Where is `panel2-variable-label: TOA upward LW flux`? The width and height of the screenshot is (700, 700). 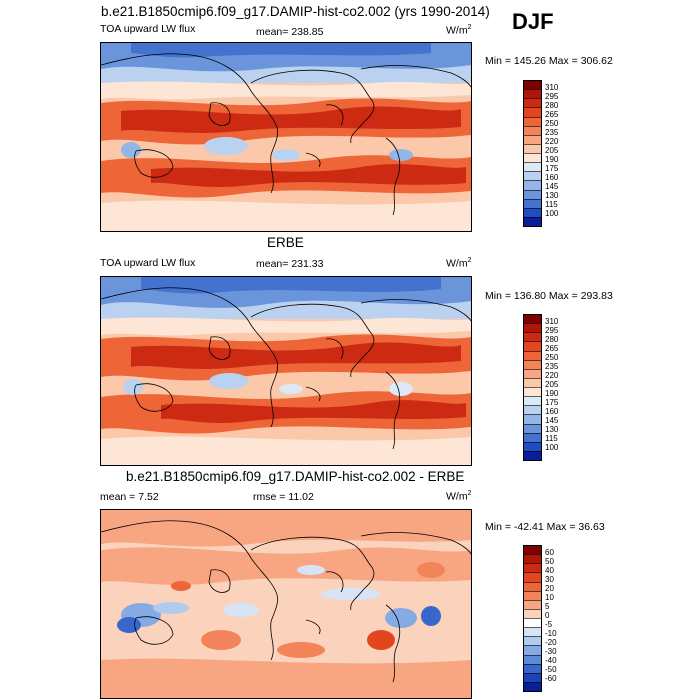 panel2-variable-label: TOA upward LW flux is located at coordinates (148, 263).